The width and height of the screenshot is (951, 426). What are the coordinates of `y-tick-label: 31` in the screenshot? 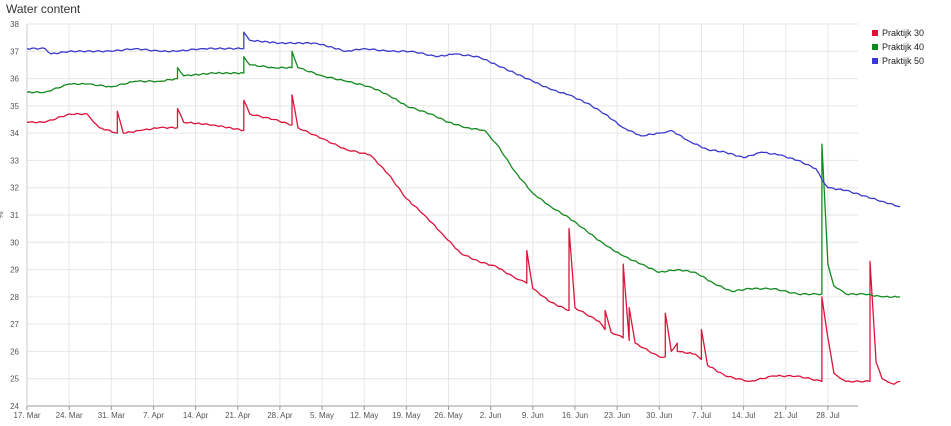 It's located at (14, 215).